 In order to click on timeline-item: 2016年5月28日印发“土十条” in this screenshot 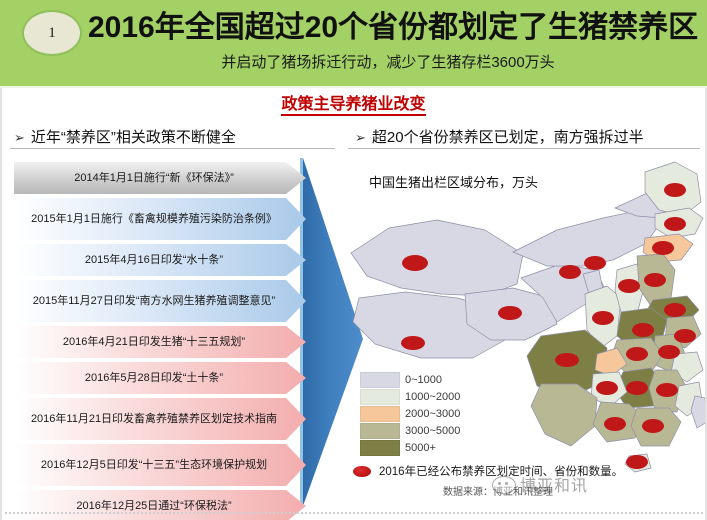, I will do `click(160, 378)`.